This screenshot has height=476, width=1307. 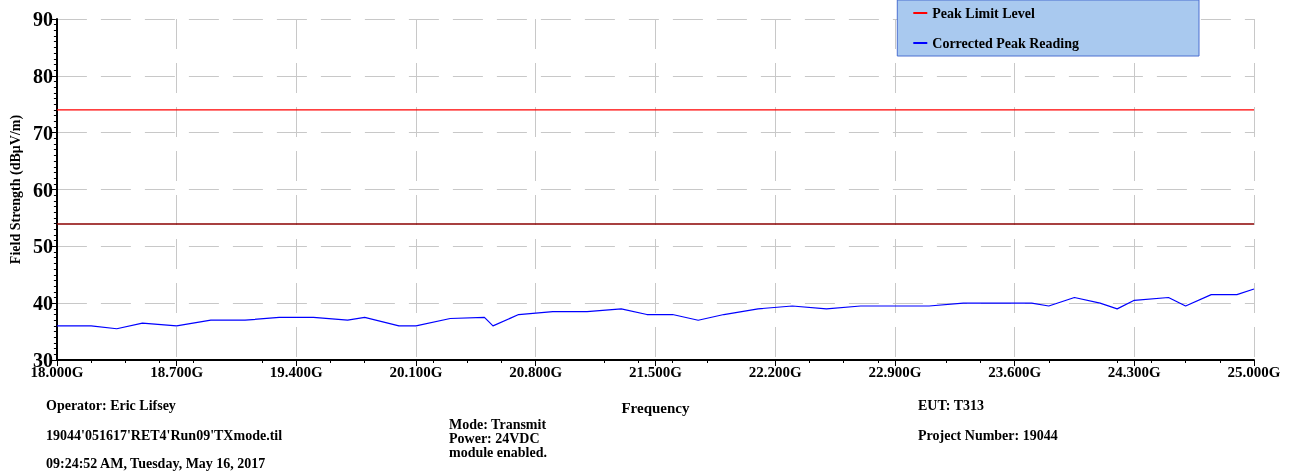 I want to click on text: Operator: Eric Lifsey, so click(x=111, y=405).